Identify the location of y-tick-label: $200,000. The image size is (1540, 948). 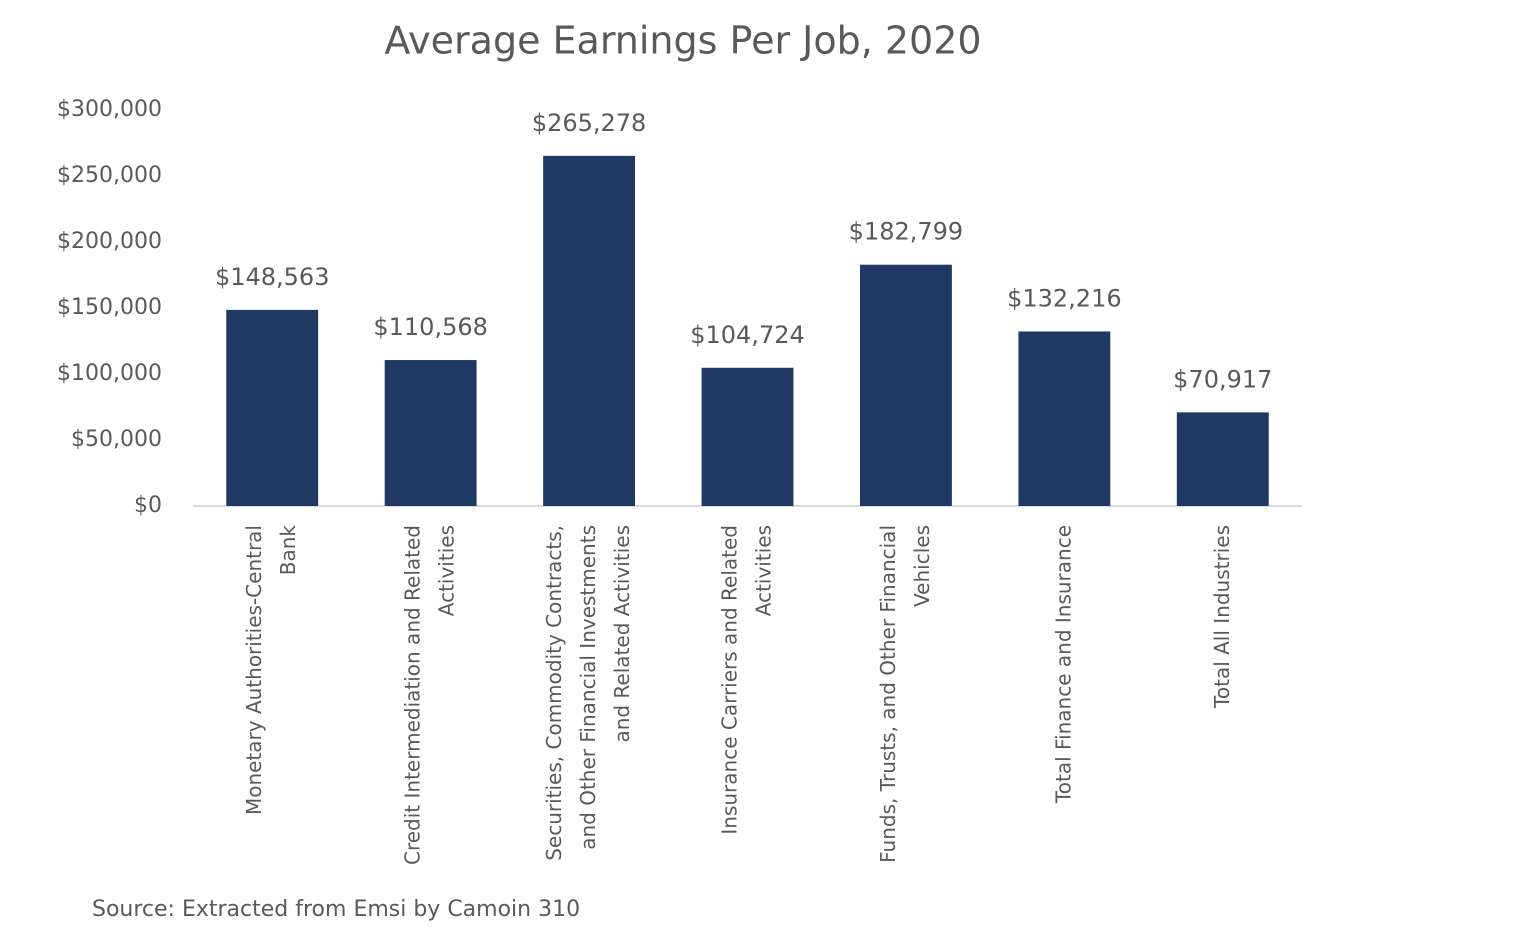
(109, 241).